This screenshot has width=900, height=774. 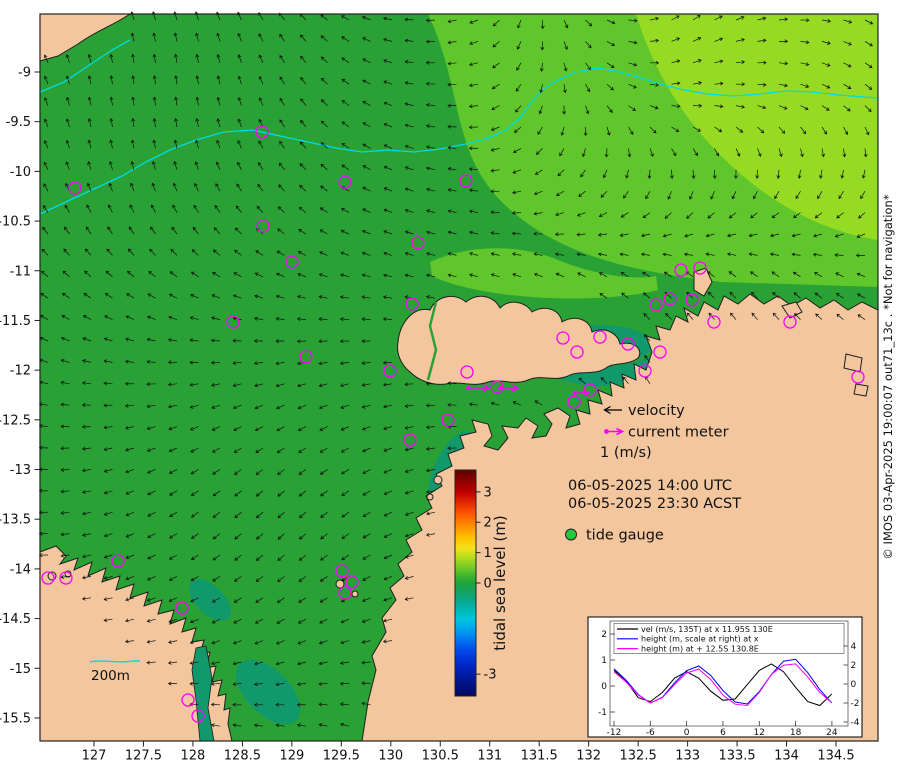 I want to click on inset-left-tick-label: 2, so click(x=604, y=635).